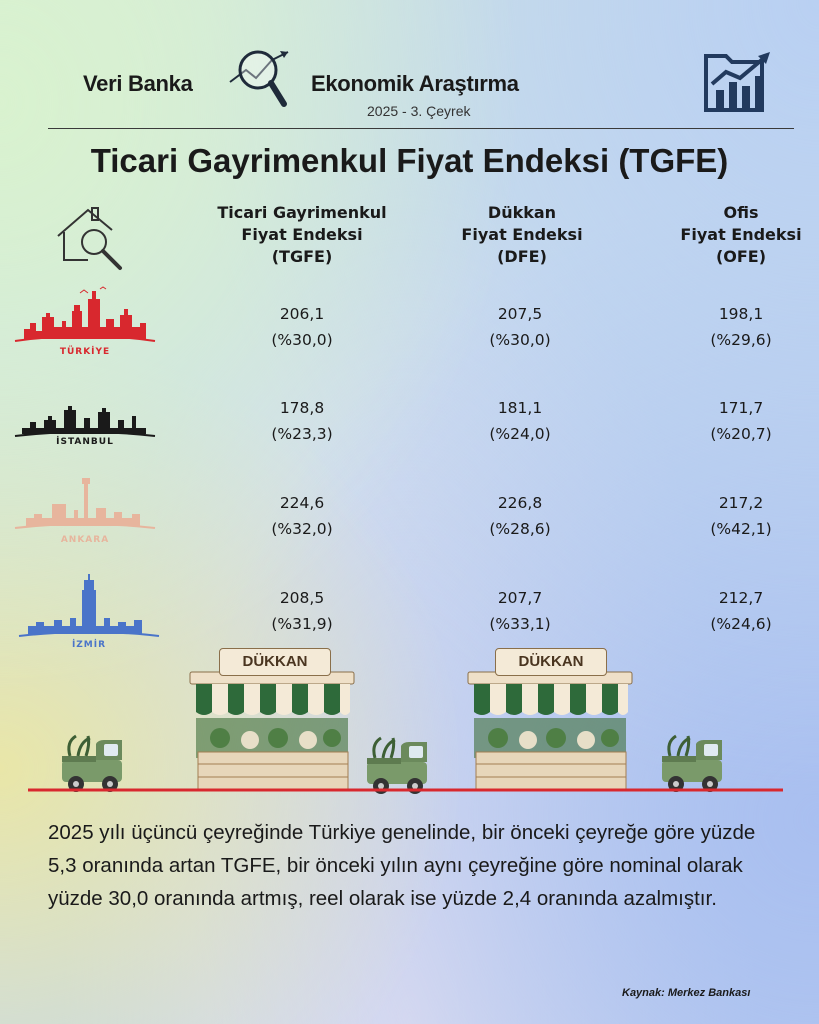  I want to click on value-izmir-ofe: 212,7 (%24,6), so click(741, 611).